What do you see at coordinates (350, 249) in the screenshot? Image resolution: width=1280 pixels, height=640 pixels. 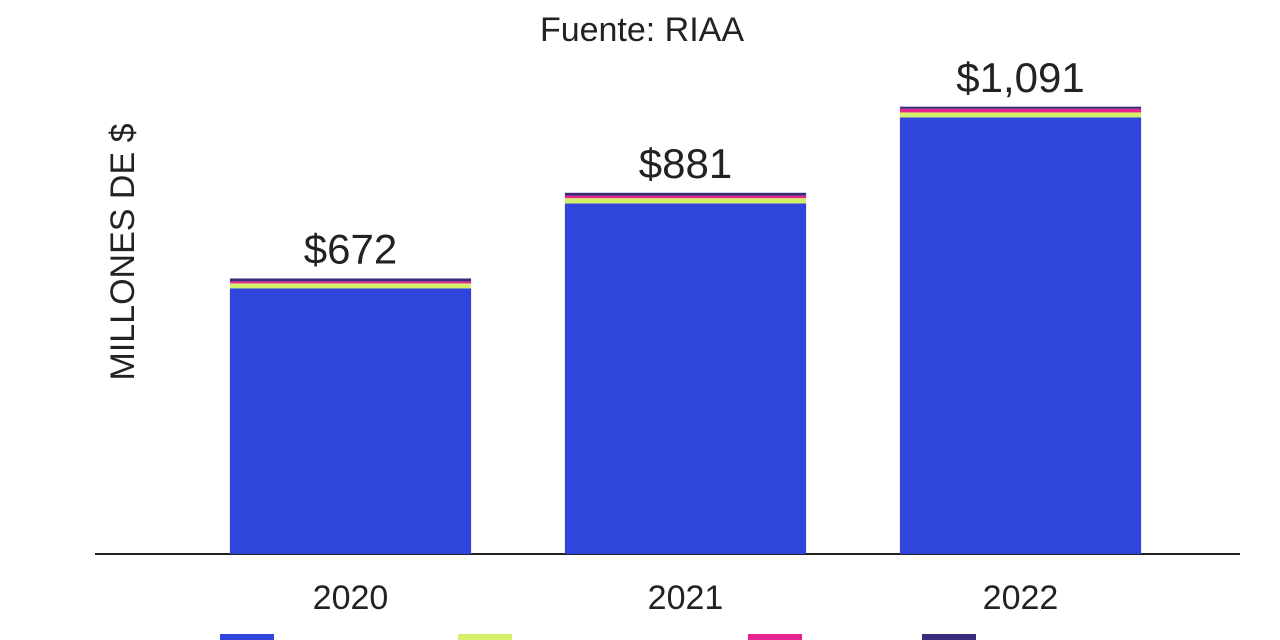 I see `total-label: $672` at bounding box center [350, 249].